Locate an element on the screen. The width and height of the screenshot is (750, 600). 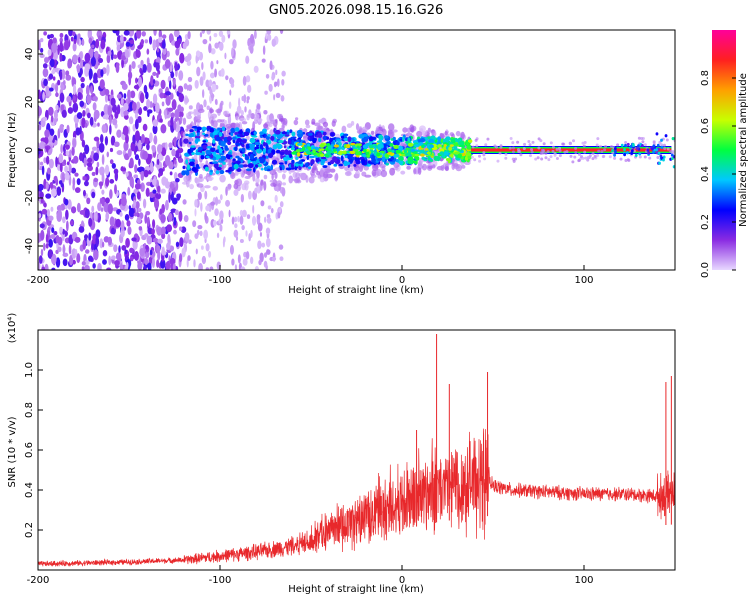
snr-y-tick-label: 0.6 is located at coordinates (29, 450).